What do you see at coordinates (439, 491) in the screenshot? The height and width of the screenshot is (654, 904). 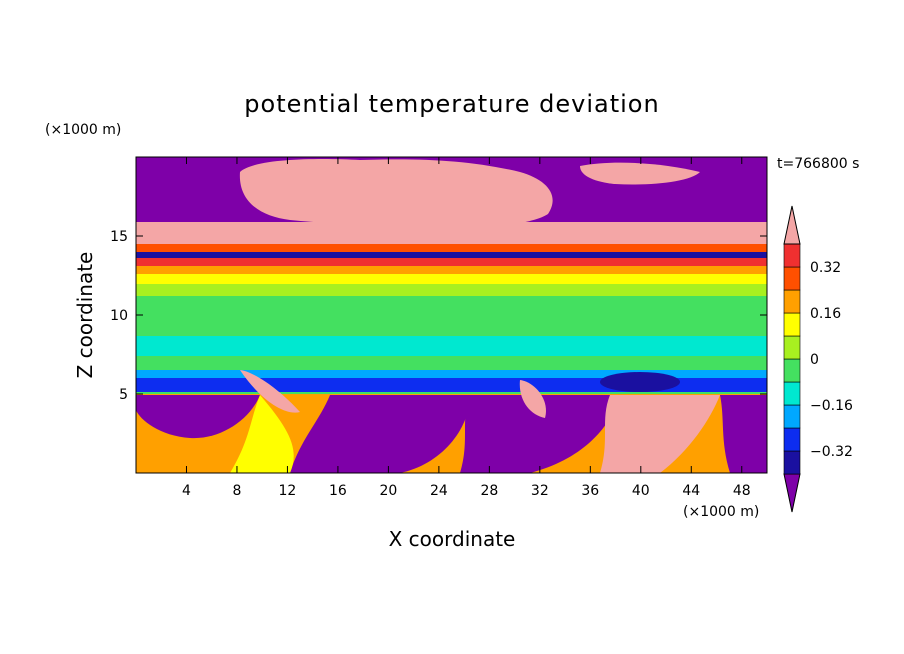 I see `x-tick-label: 24` at bounding box center [439, 491].